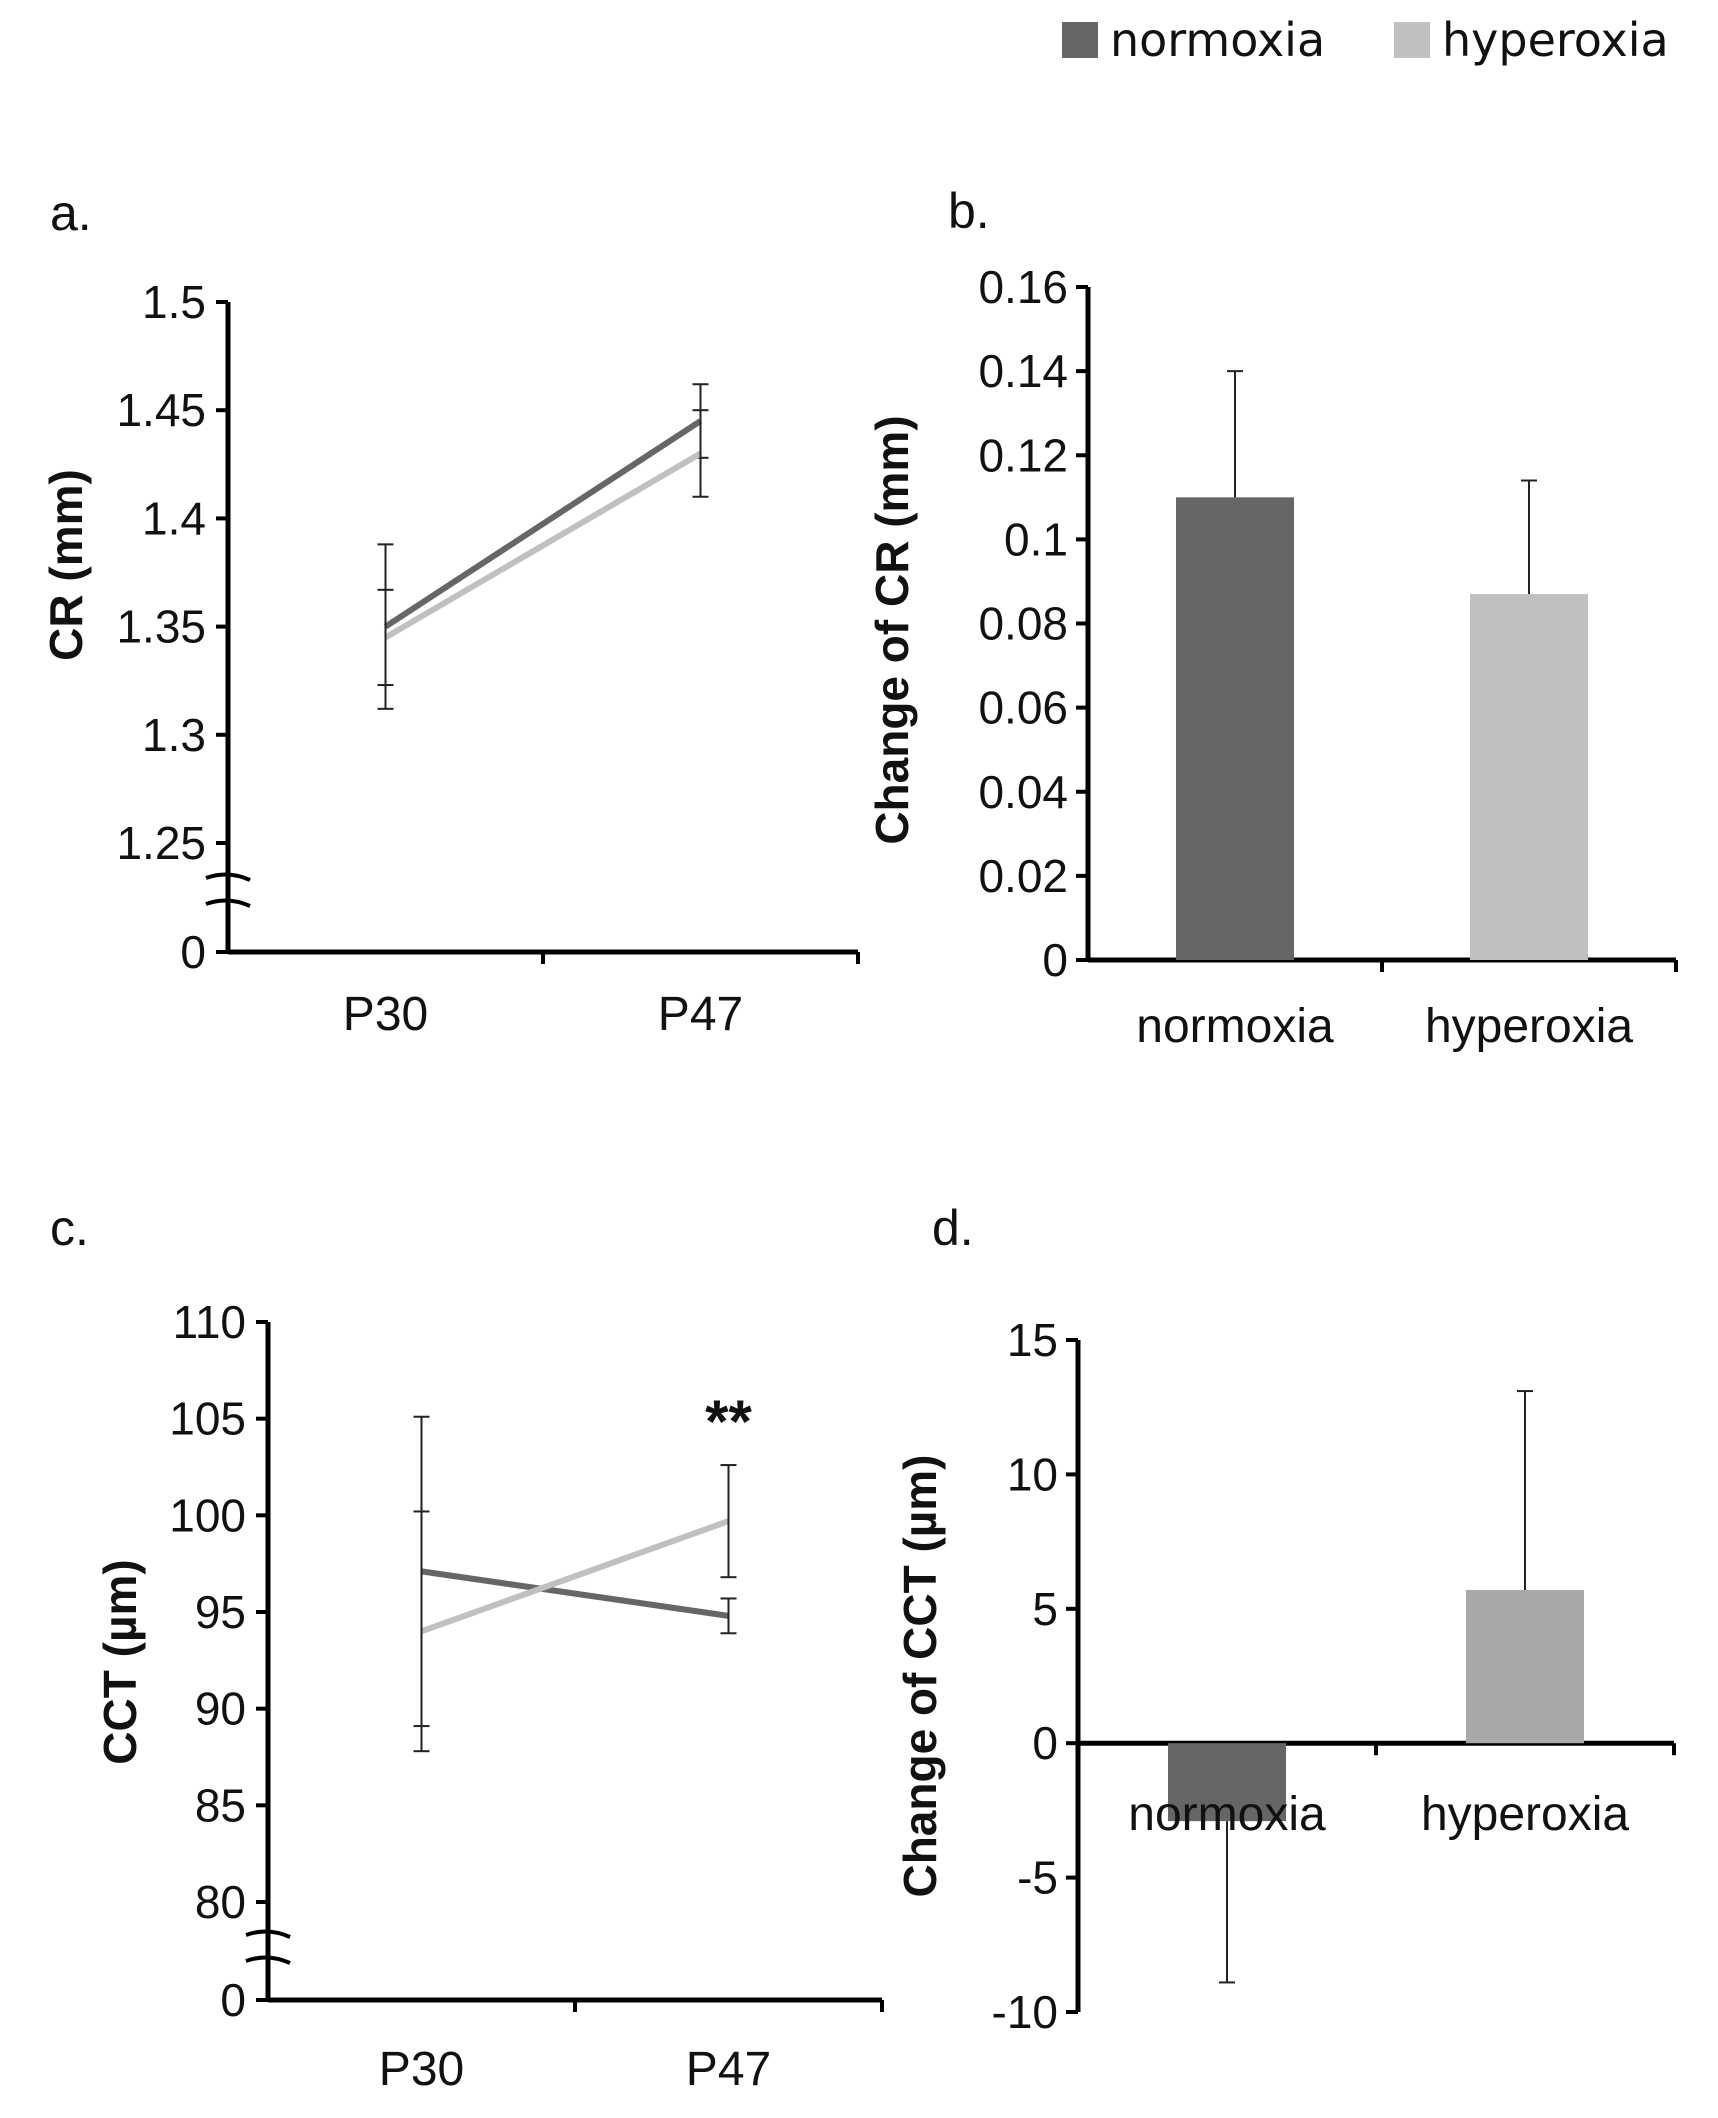 This screenshot has width=1718, height=2118. Describe the element at coordinates (1023, 708) in the screenshot. I see `y-tick-label-0-06: 0.06` at that location.